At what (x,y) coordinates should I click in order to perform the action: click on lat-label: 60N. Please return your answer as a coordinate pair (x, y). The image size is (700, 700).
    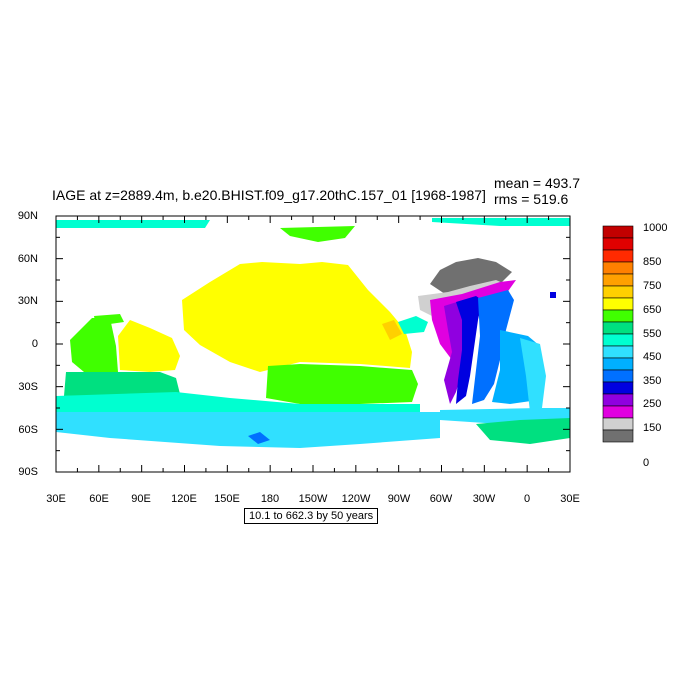
    Looking at the image, I should click on (27, 259).